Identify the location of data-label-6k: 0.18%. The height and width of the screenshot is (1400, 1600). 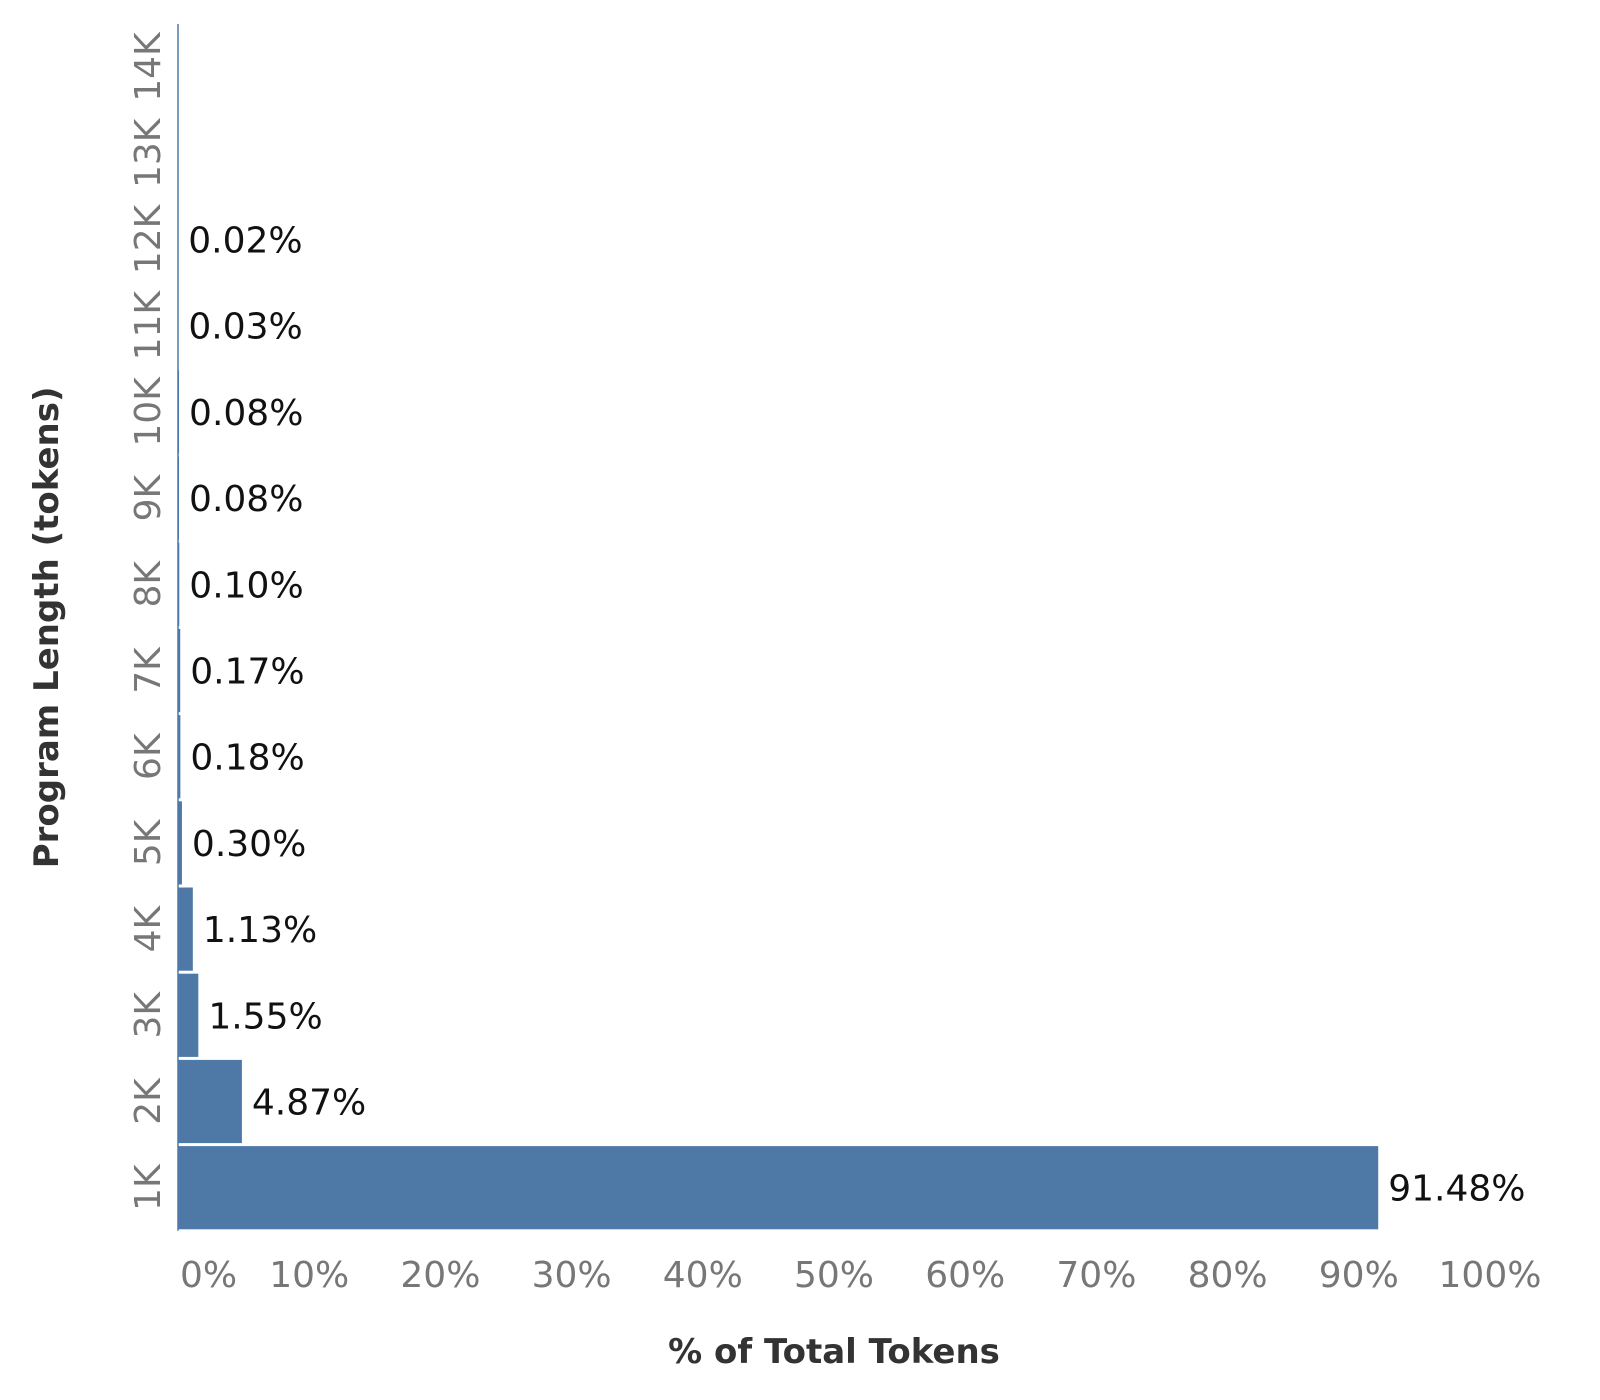
(247, 758).